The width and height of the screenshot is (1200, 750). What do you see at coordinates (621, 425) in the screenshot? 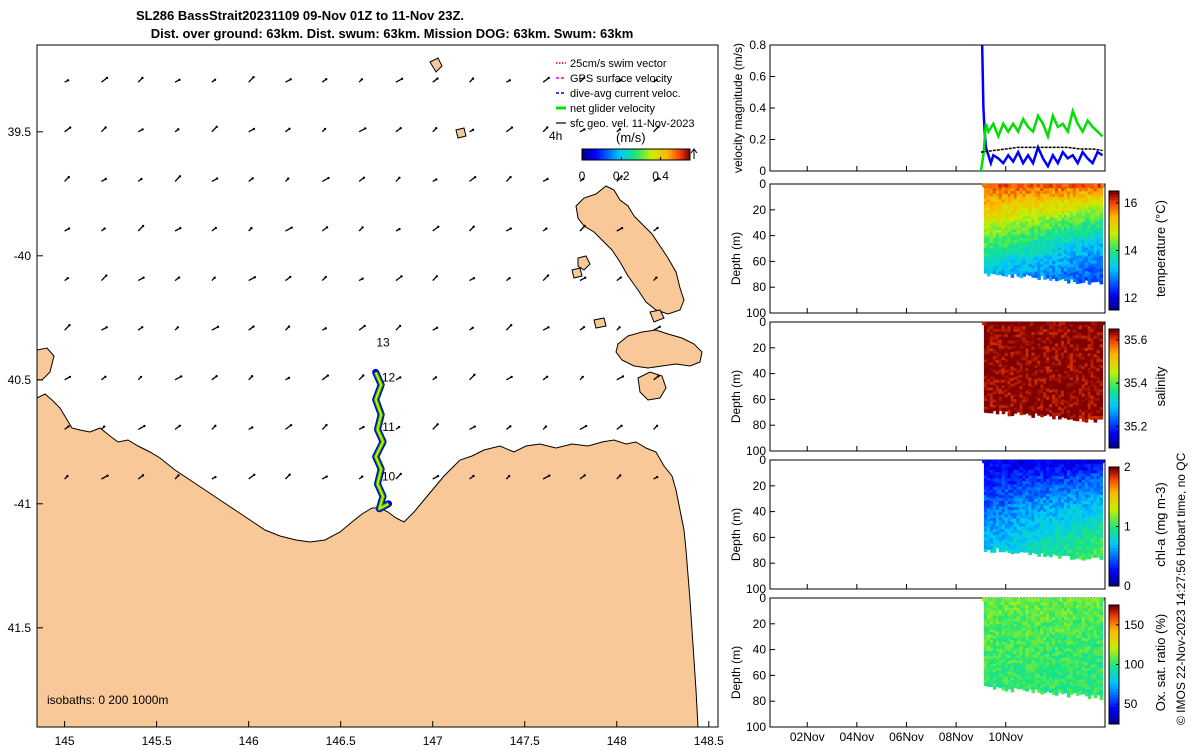
I see `current-vector-head` at bounding box center [621, 425].